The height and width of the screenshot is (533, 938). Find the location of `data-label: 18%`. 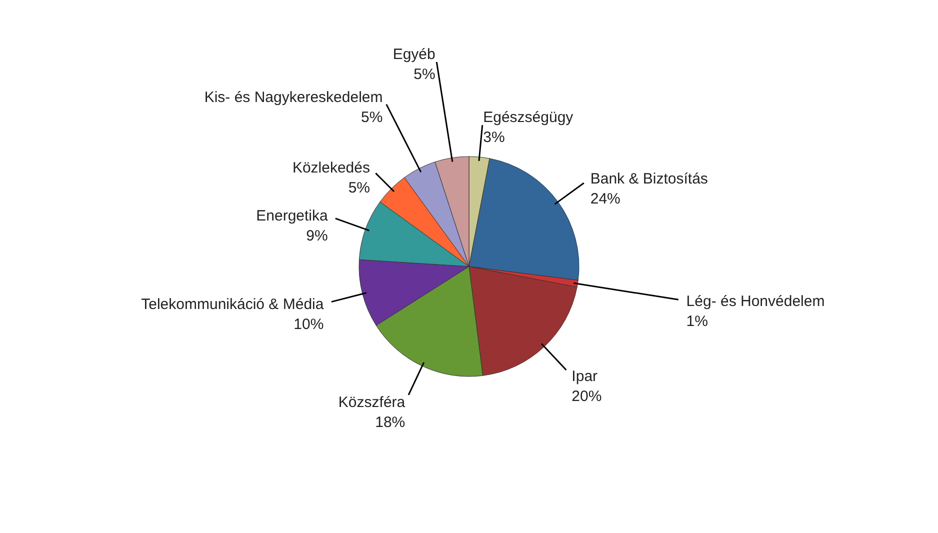

data-label: 18% is located at coordinates (390, 423).